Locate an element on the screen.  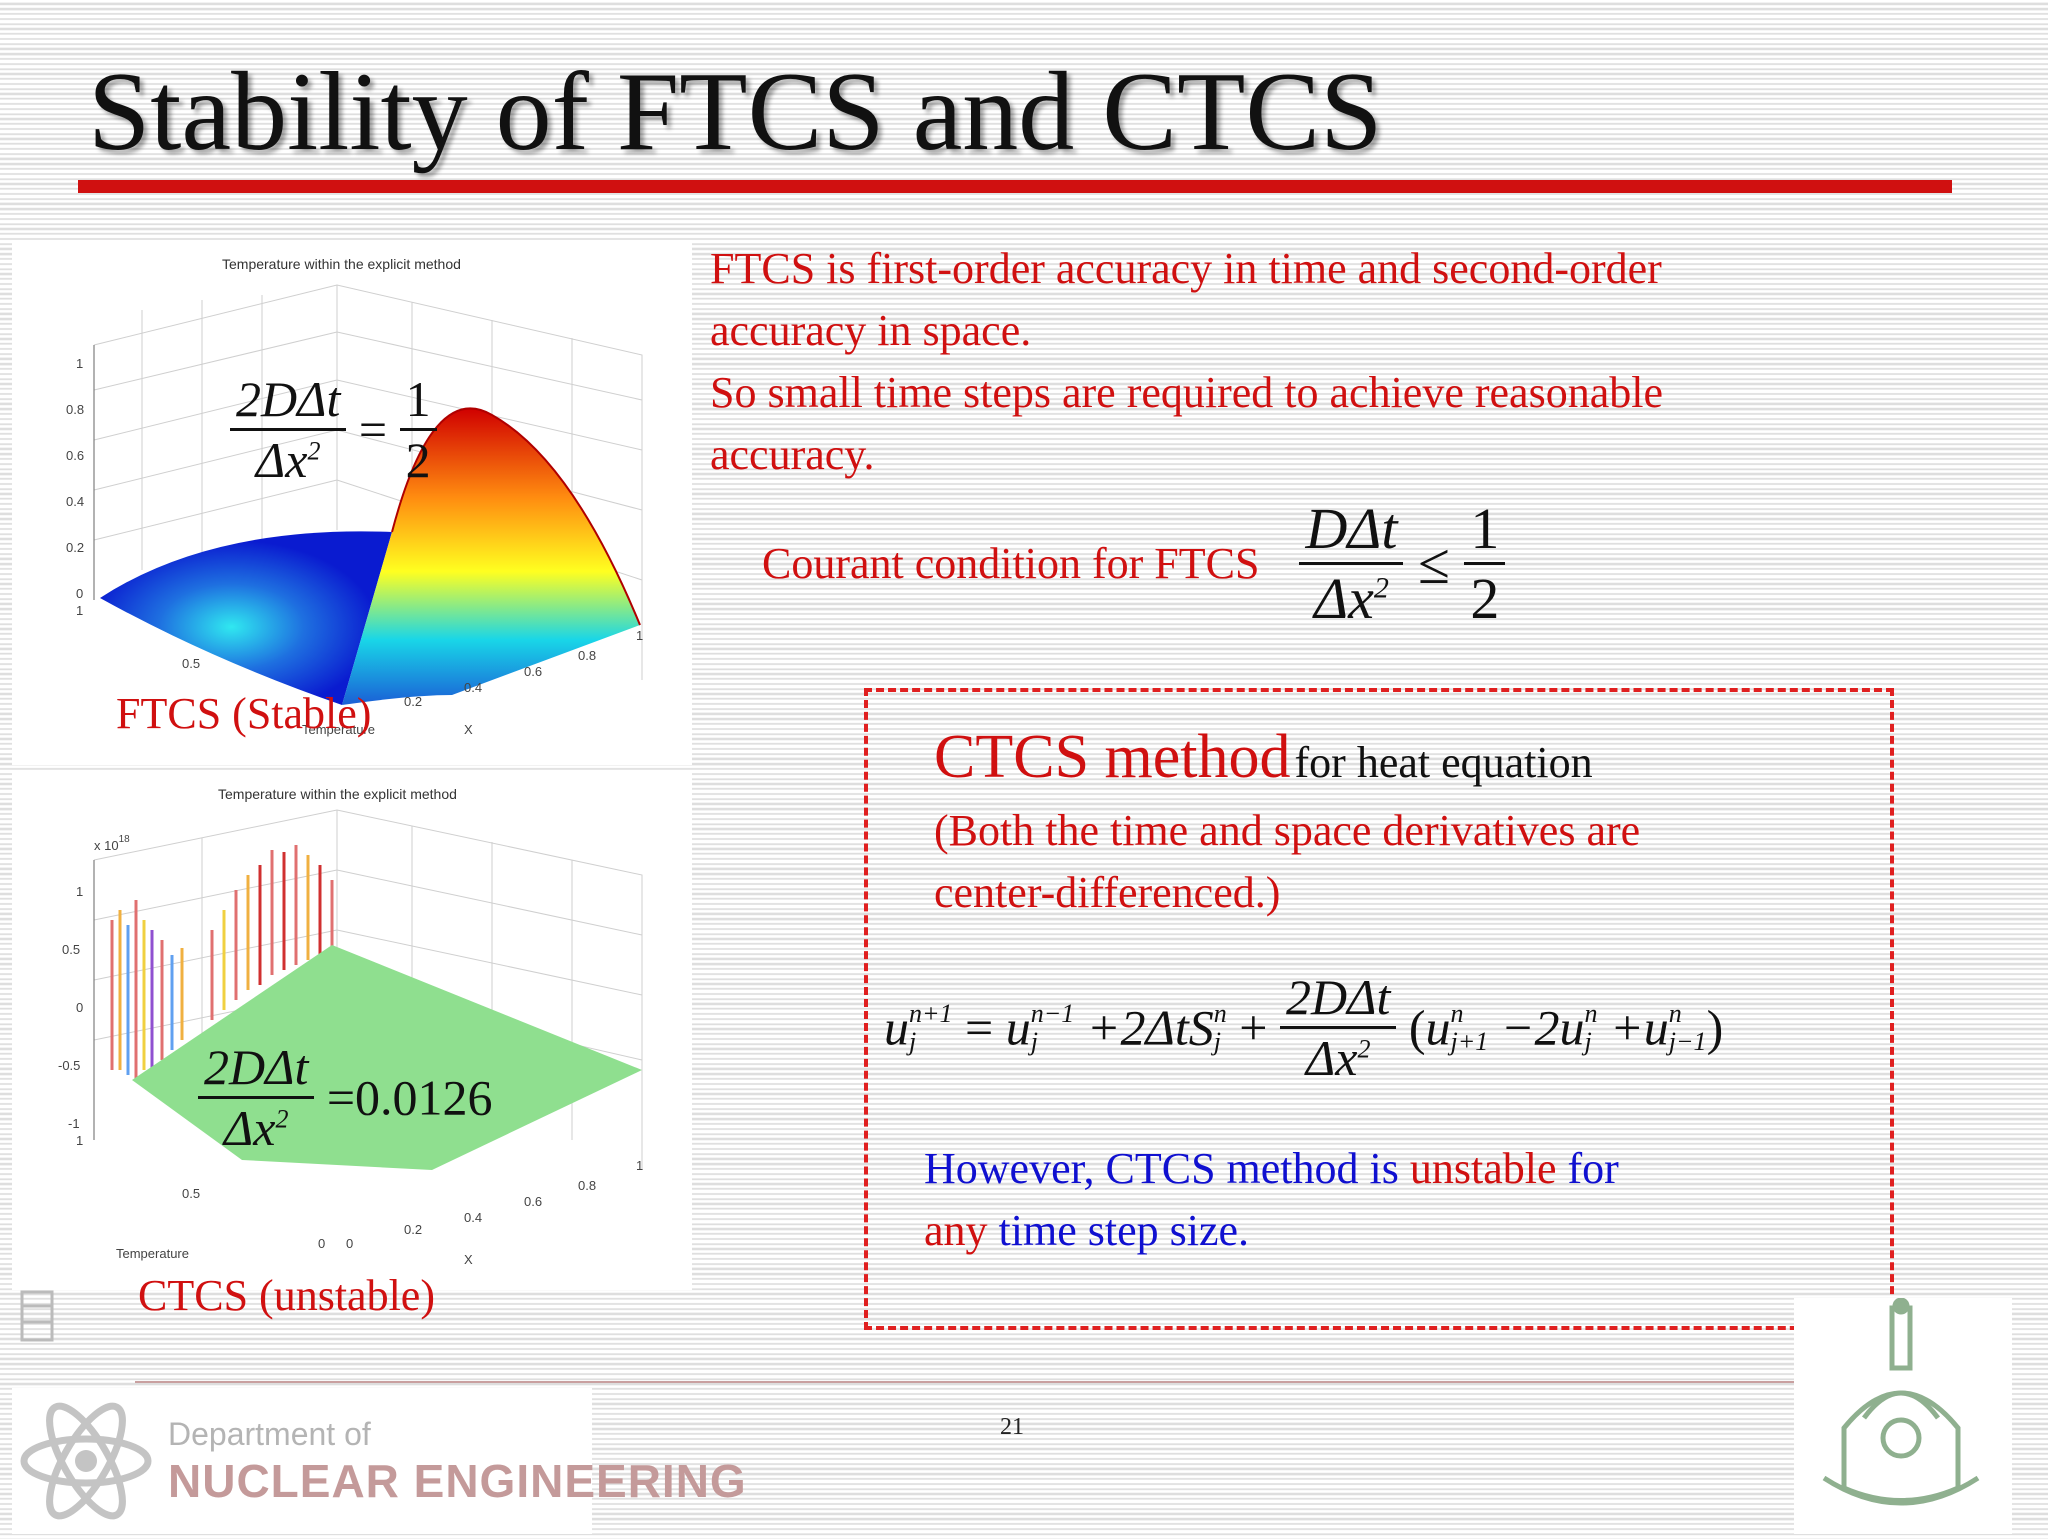
ftcs-desc-line4: accuracy. is located at coordinates (792, 454).